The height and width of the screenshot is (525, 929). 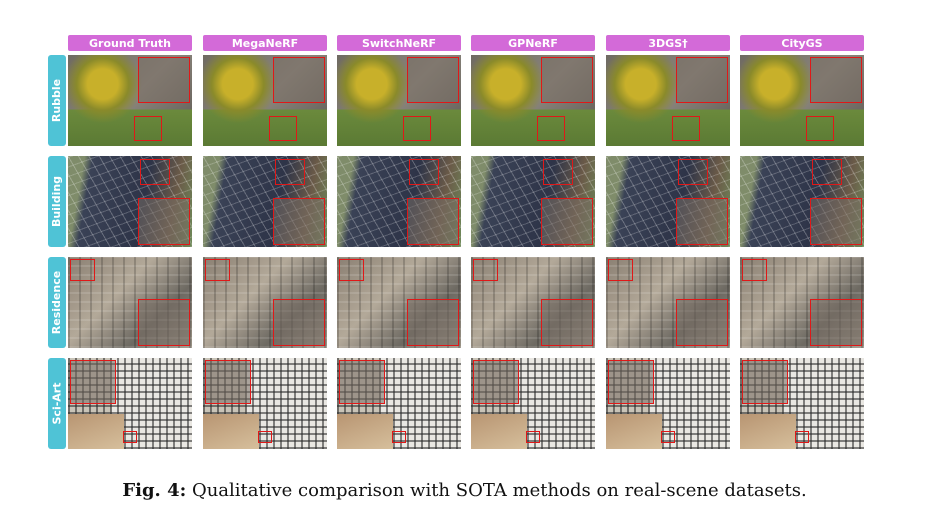 I want to click on image-sci-art-citygs, so click(x=802, y=403).